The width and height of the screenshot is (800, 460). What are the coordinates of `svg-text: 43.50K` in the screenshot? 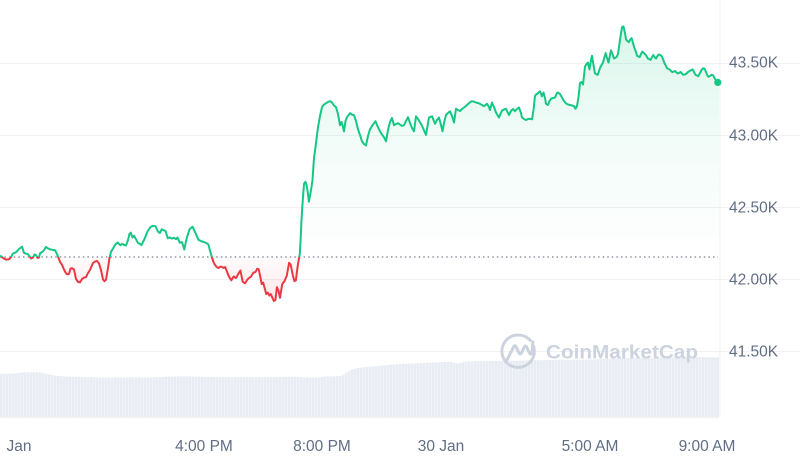 It's located at (754, 63).